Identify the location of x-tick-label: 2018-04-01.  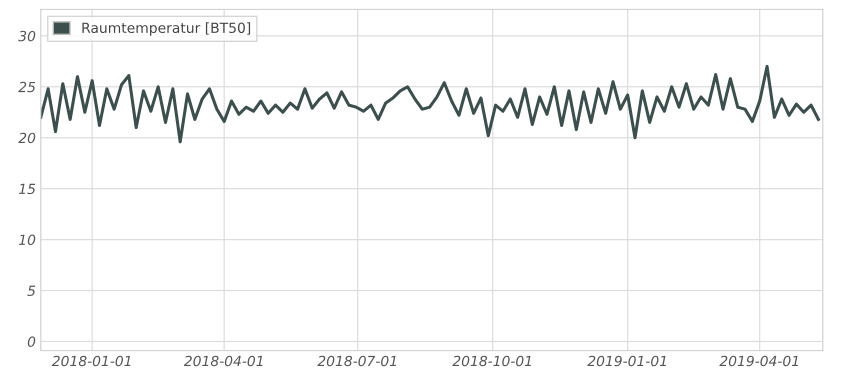
(223, 361).